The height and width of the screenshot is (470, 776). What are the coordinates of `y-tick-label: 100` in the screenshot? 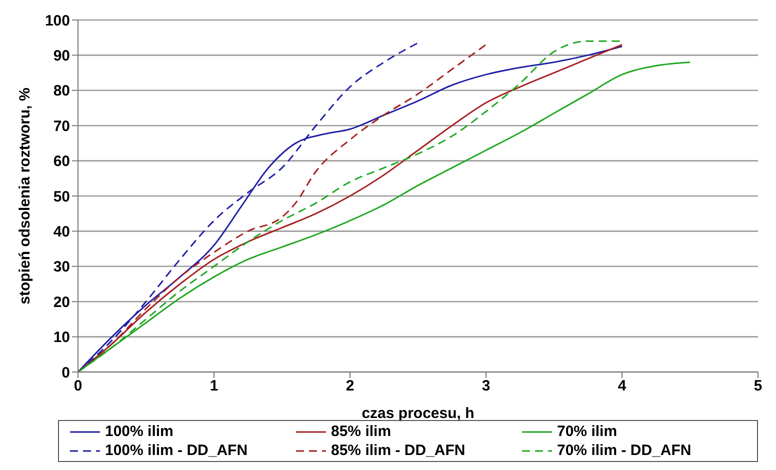 It's located at (57, 21).